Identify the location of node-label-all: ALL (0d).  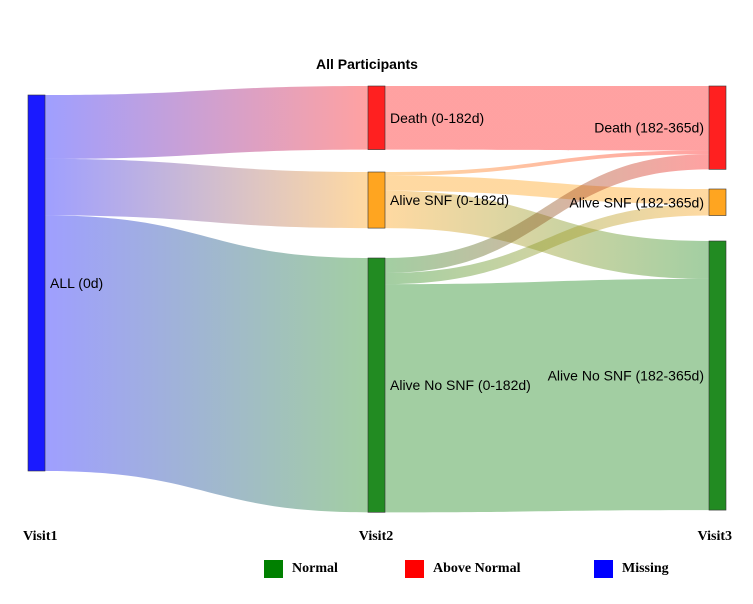
(76, 283).